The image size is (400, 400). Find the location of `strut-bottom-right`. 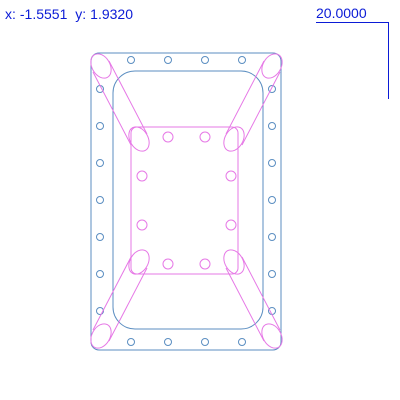

strut-bottom-right is located at coordinates (253, 299).